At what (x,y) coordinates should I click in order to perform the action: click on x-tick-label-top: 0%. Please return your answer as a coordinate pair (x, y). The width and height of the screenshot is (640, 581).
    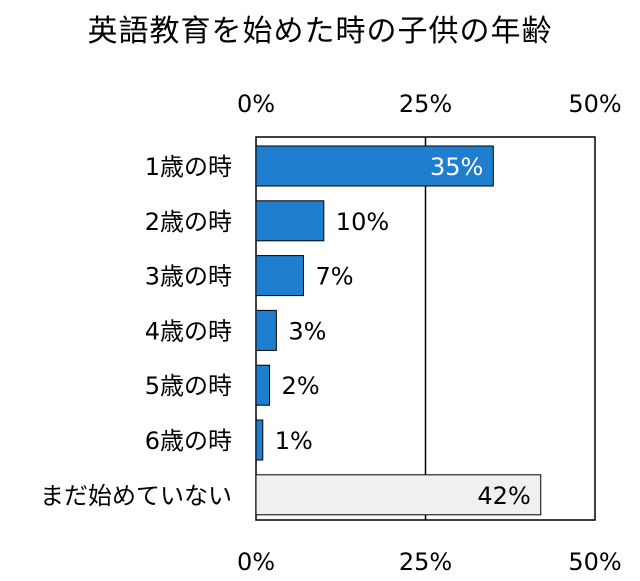
    Looking at the image, I should click on (256, 104).